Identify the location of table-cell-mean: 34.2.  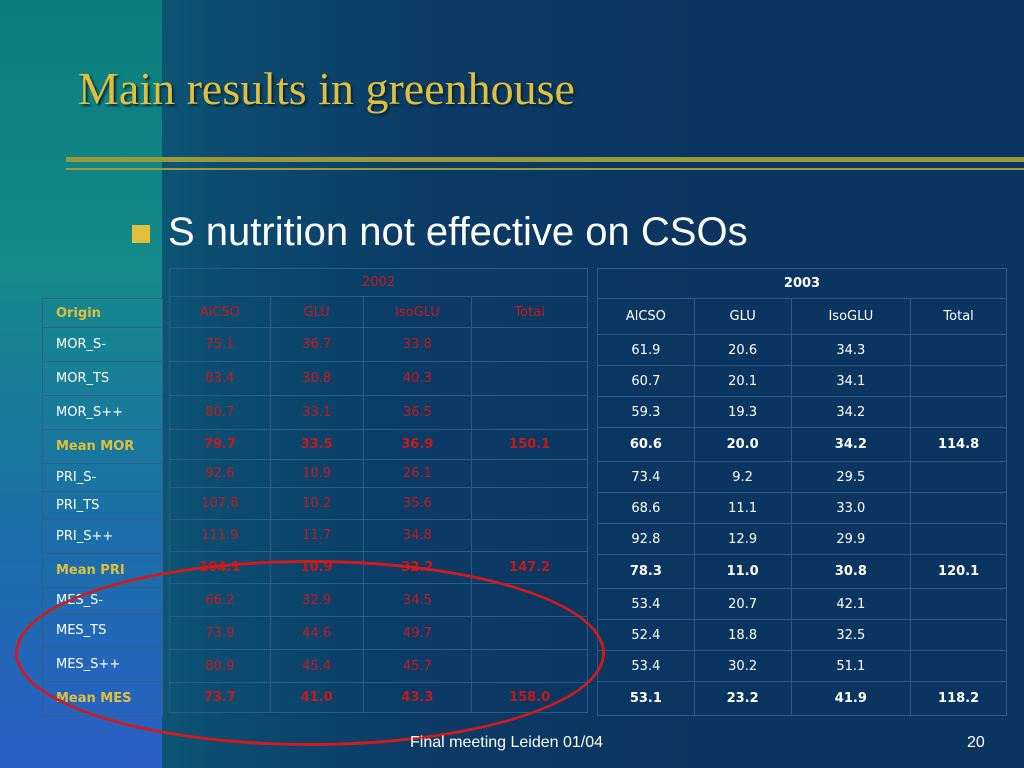
(851, 444).